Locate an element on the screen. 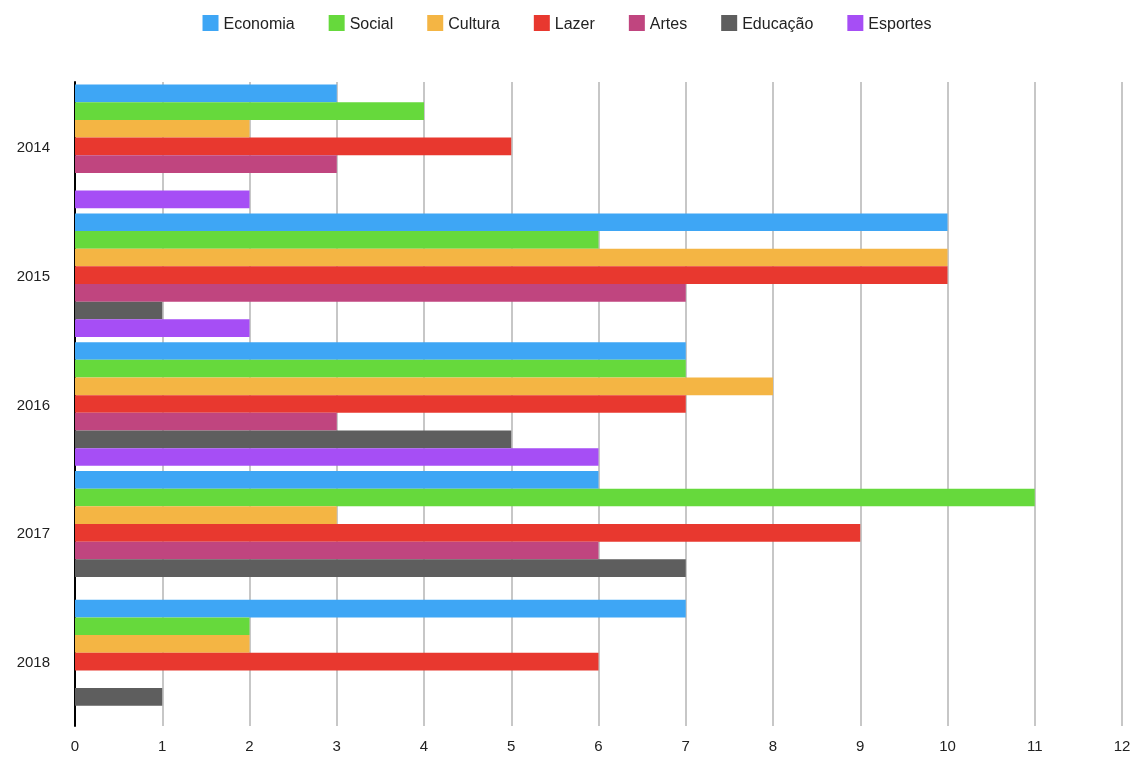 The height and width of the screenshot is (758, 1134). y-tick-label: 2016 is located at coordinates (33, 404).